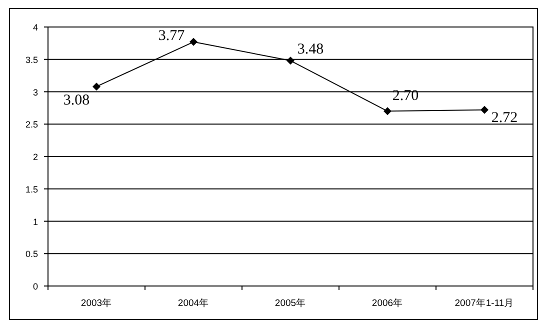 The width and height of the screenshot is (547, 328). Describe the element at coordinates (290, 303) in the screenshot. I see `x-tick-label: 2005年` at that location.